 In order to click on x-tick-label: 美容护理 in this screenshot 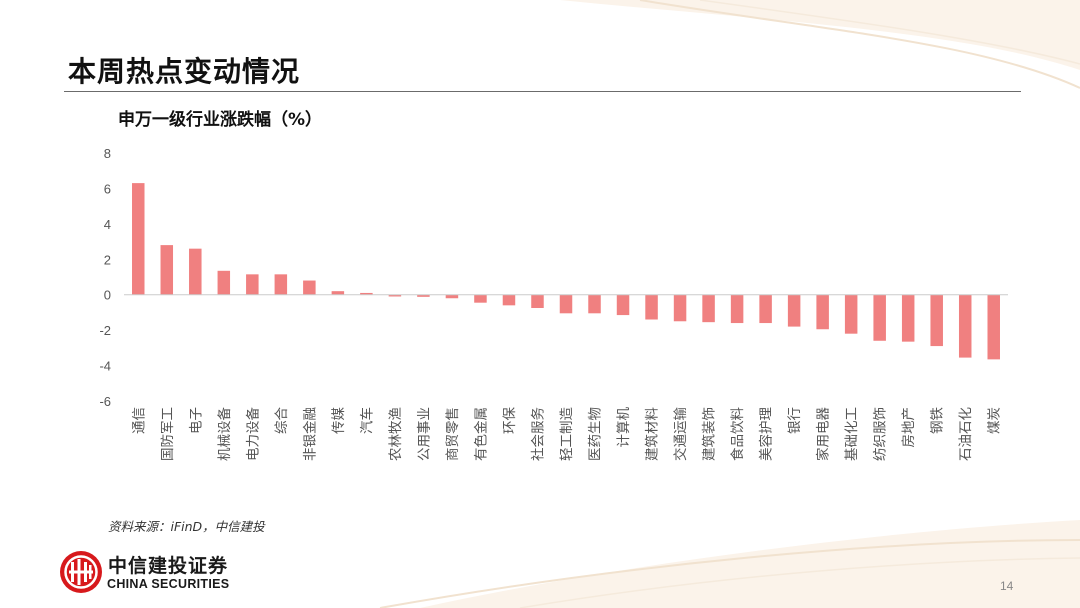, I will do `click(766, 434)`.